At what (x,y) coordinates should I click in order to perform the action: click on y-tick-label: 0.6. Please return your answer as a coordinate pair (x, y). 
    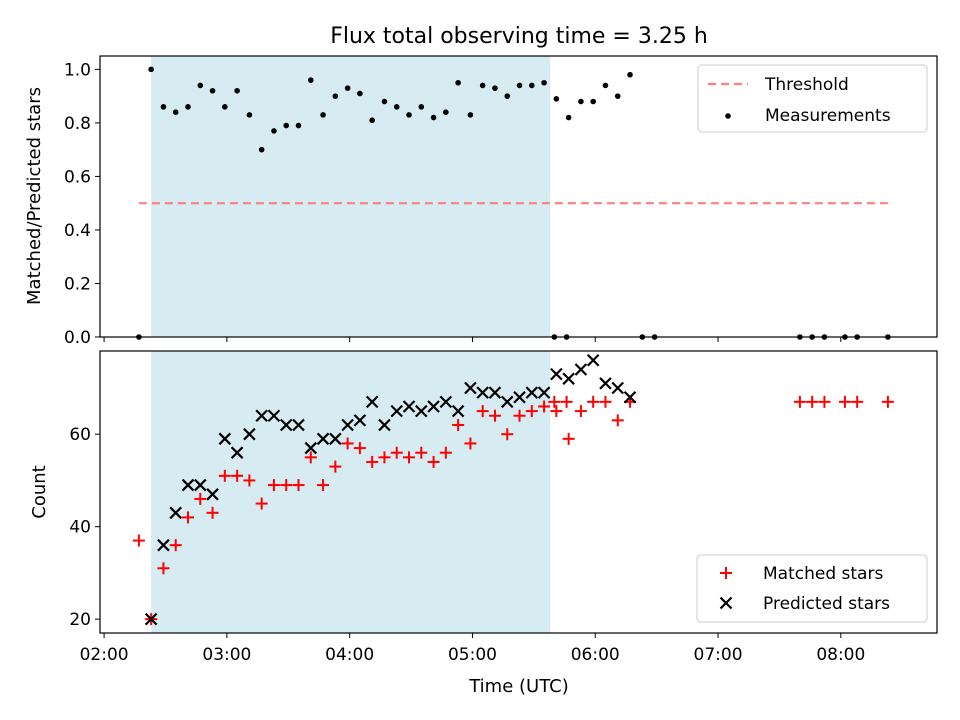
    Looking at the image, I should click on (77, 177).